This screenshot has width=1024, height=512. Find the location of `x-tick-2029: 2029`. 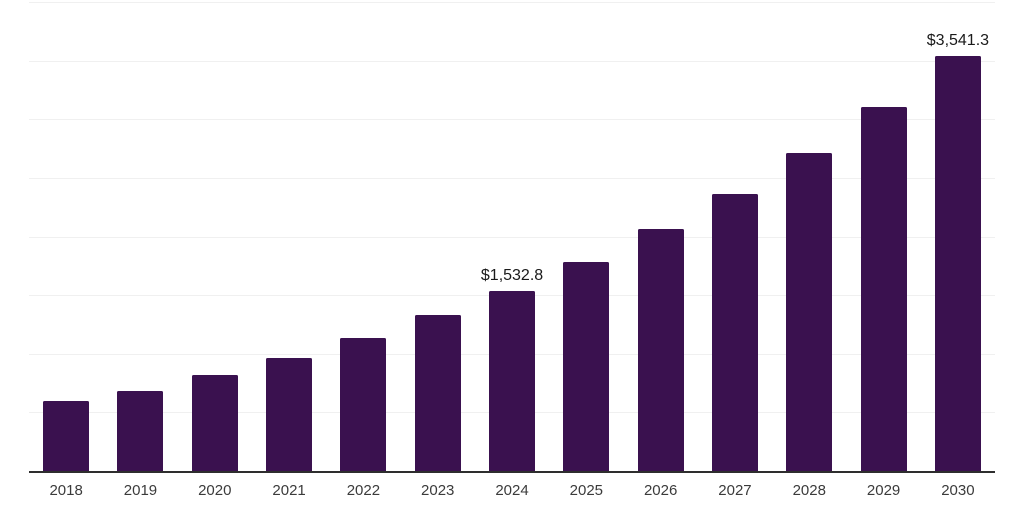

x-tick-2029: 2029 is located at coordinates (883, 490).